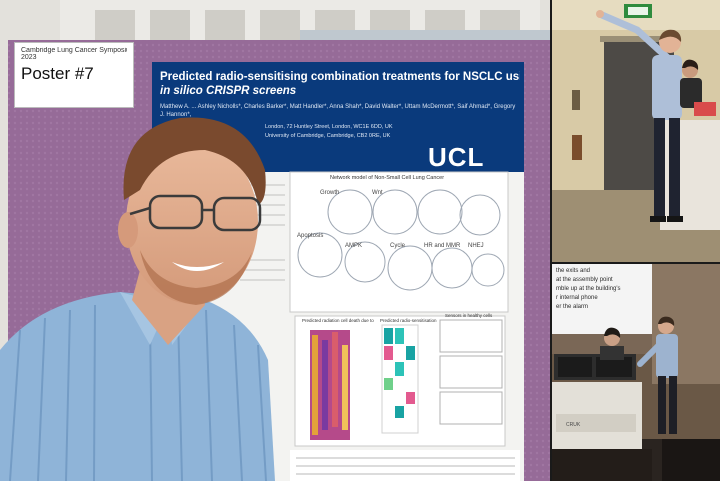 This screenshot has width=720, height=481. I want to click on poster-title-line-2: in silico CRISPR screens, so click(228, 91).